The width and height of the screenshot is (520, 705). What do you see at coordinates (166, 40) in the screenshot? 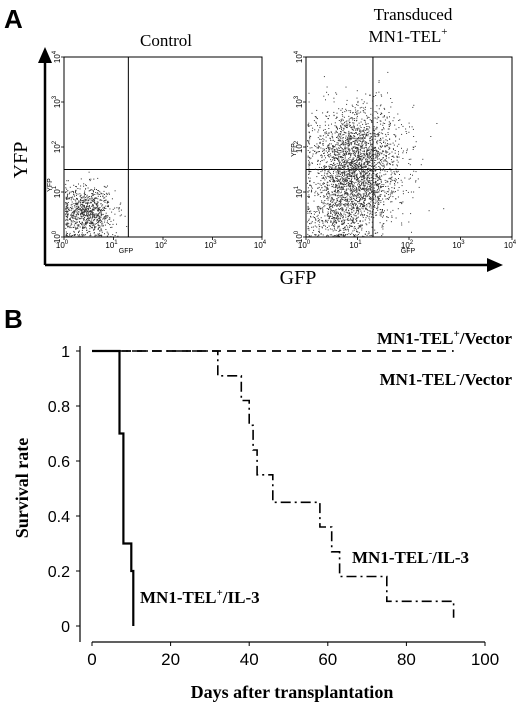
I see `plot-title: Control` at bounding box center [166, 40].